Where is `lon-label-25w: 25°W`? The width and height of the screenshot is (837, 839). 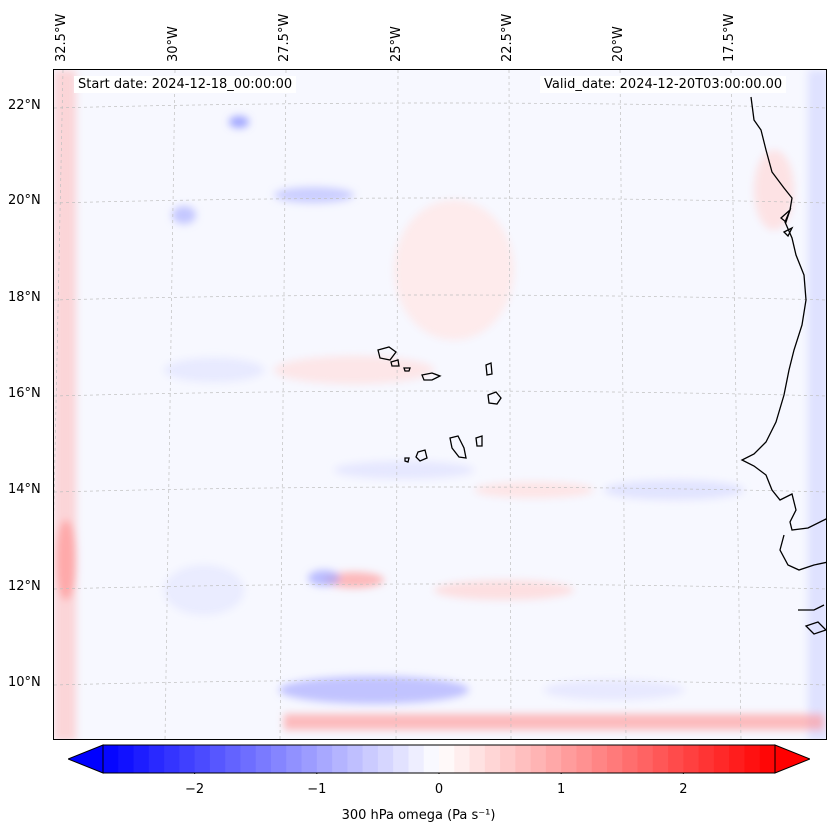
lon-label-25w: 25°W is located at coordinates (396, 44).